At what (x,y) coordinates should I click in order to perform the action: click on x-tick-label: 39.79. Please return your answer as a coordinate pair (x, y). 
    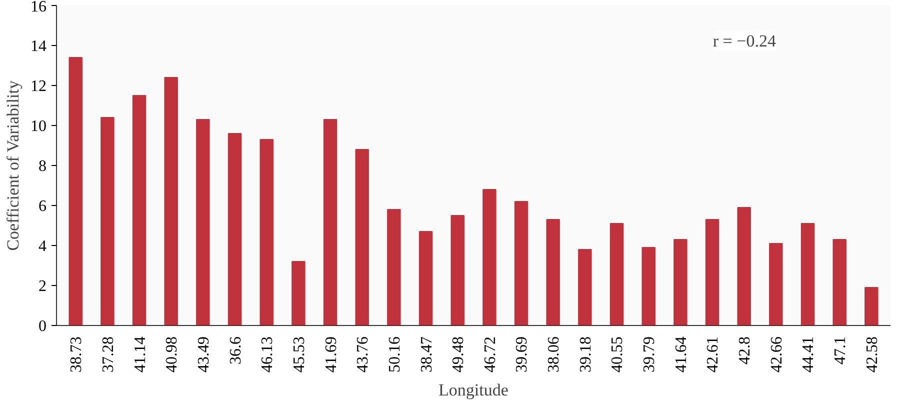
    Looking at the image, I should click on (649, 354).